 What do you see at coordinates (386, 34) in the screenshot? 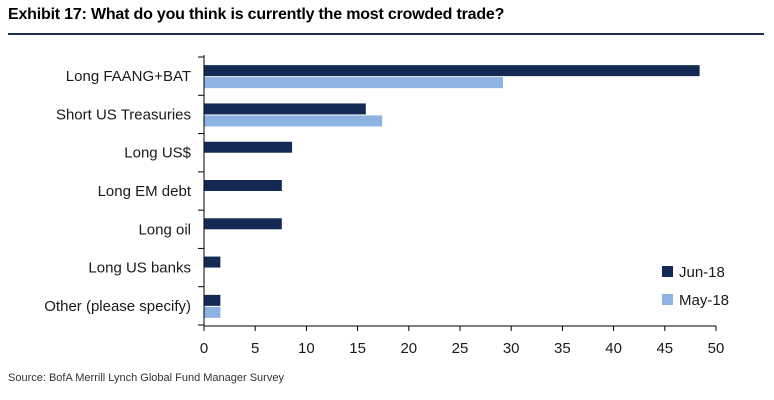
I see `title-rule` at bounding box center [386, 34].